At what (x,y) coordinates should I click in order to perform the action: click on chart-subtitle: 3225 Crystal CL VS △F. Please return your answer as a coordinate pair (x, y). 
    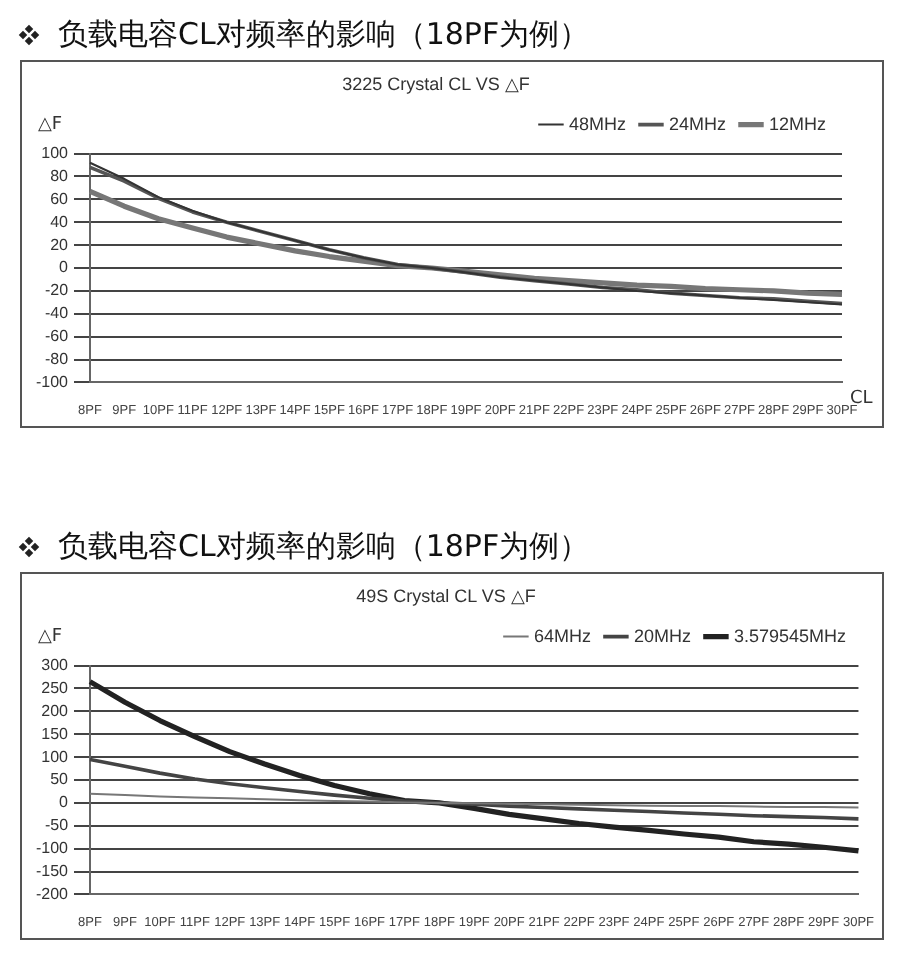
    Looking at the image, I should click on (436, 83).